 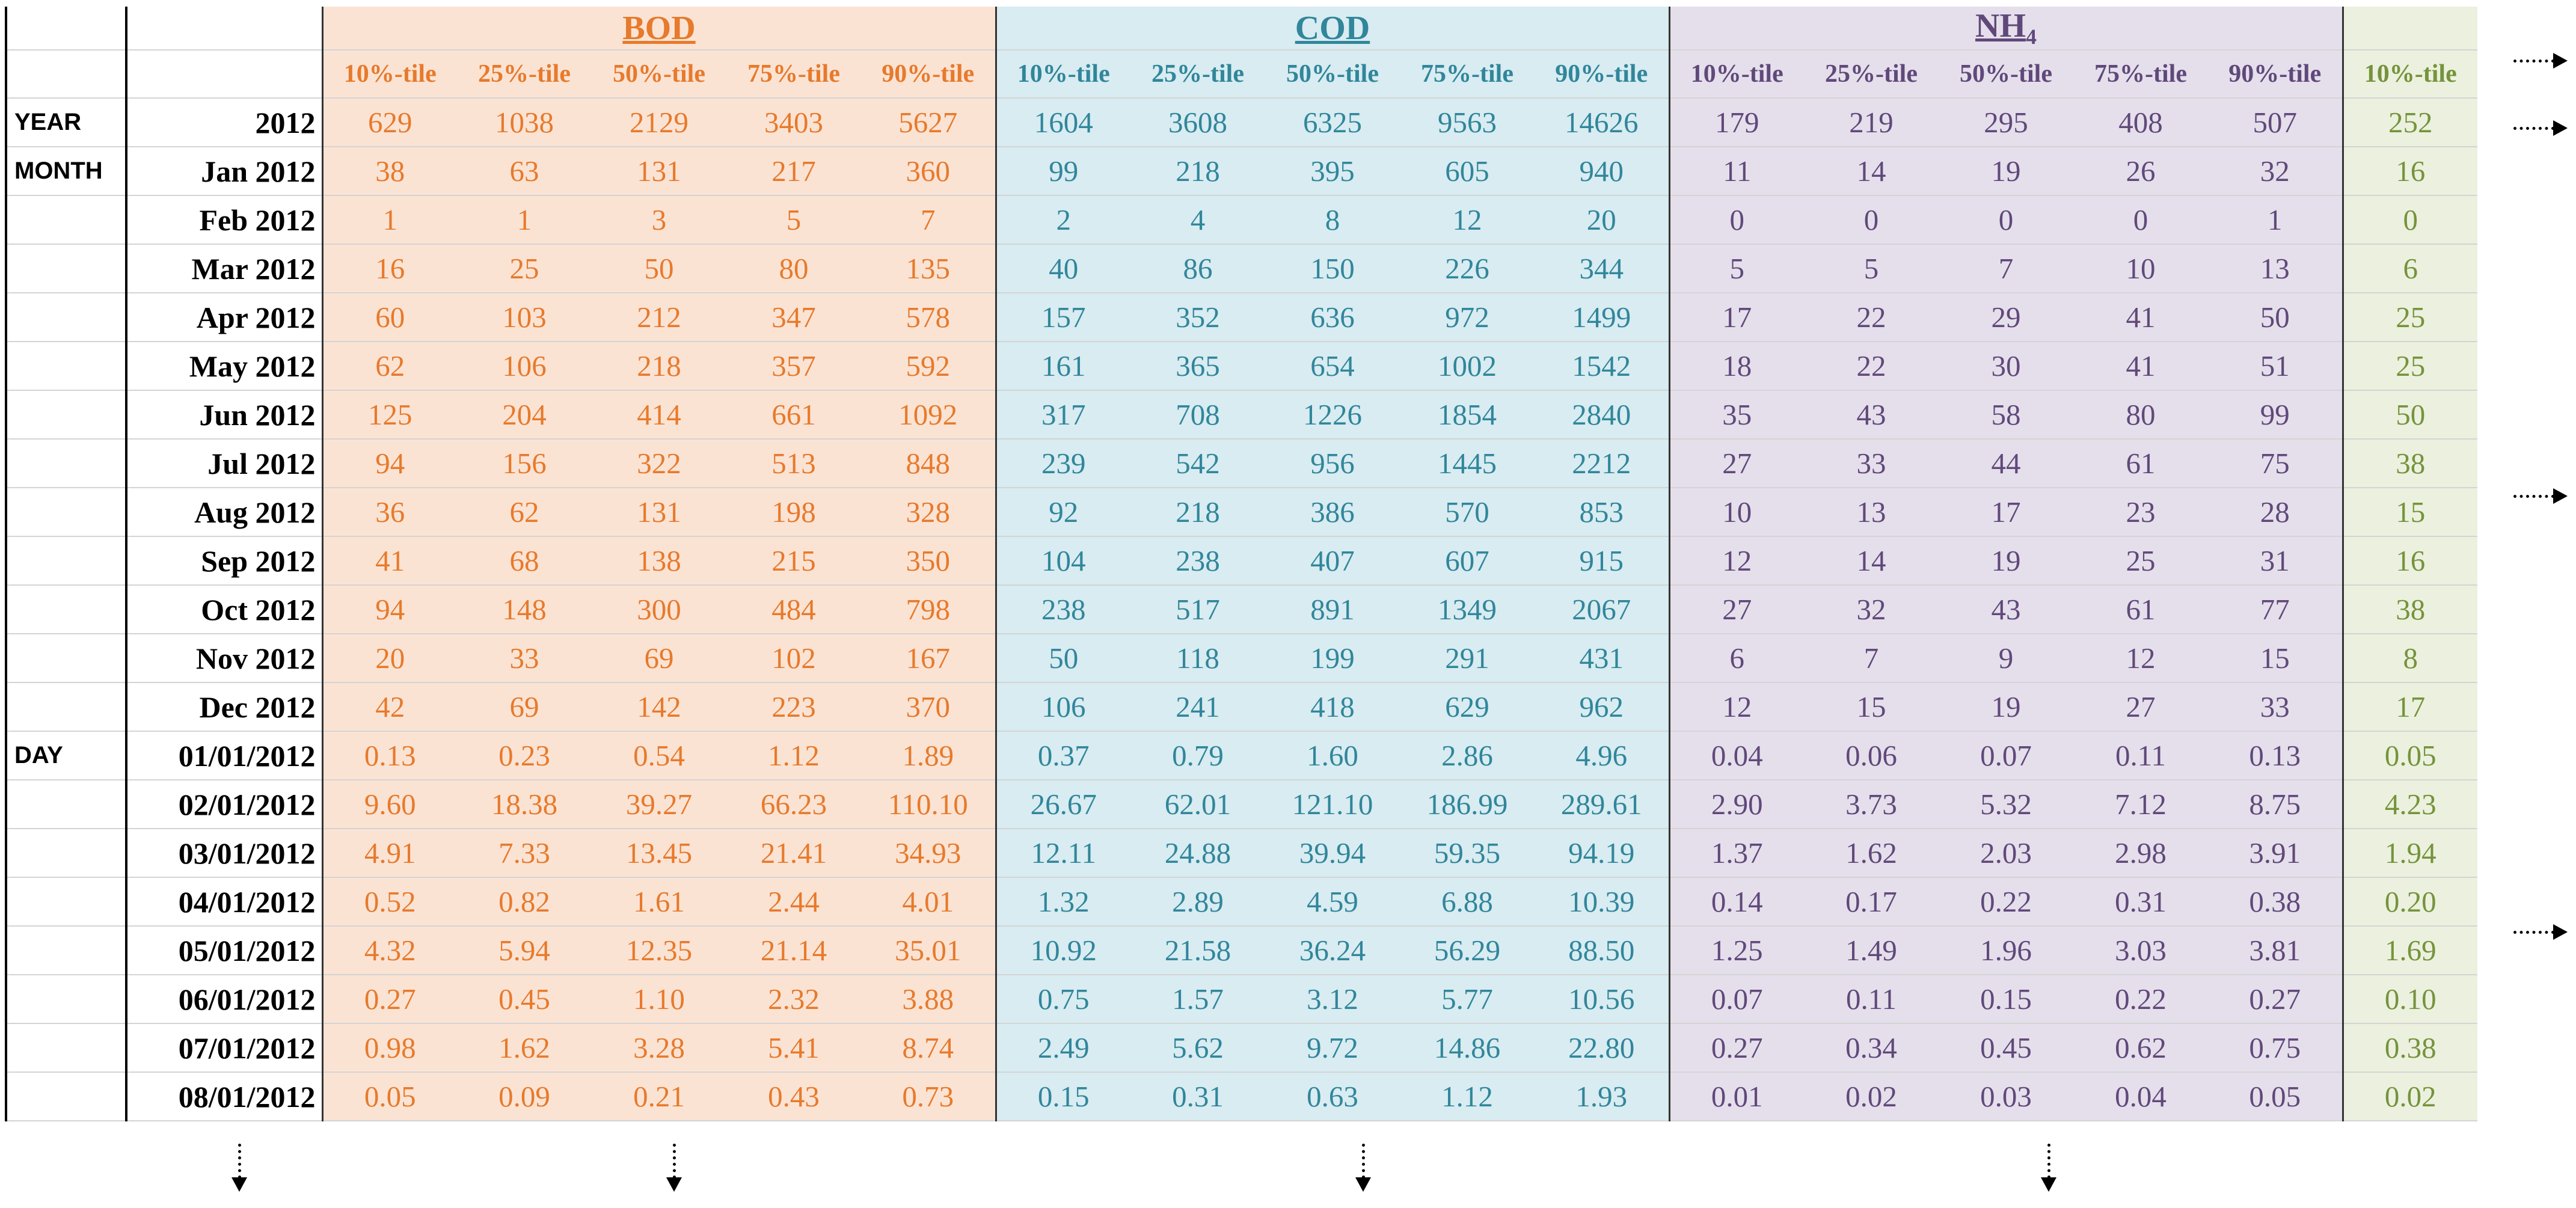 I want to click on extra-value-cell: 25, so click(x=2409, y=366).